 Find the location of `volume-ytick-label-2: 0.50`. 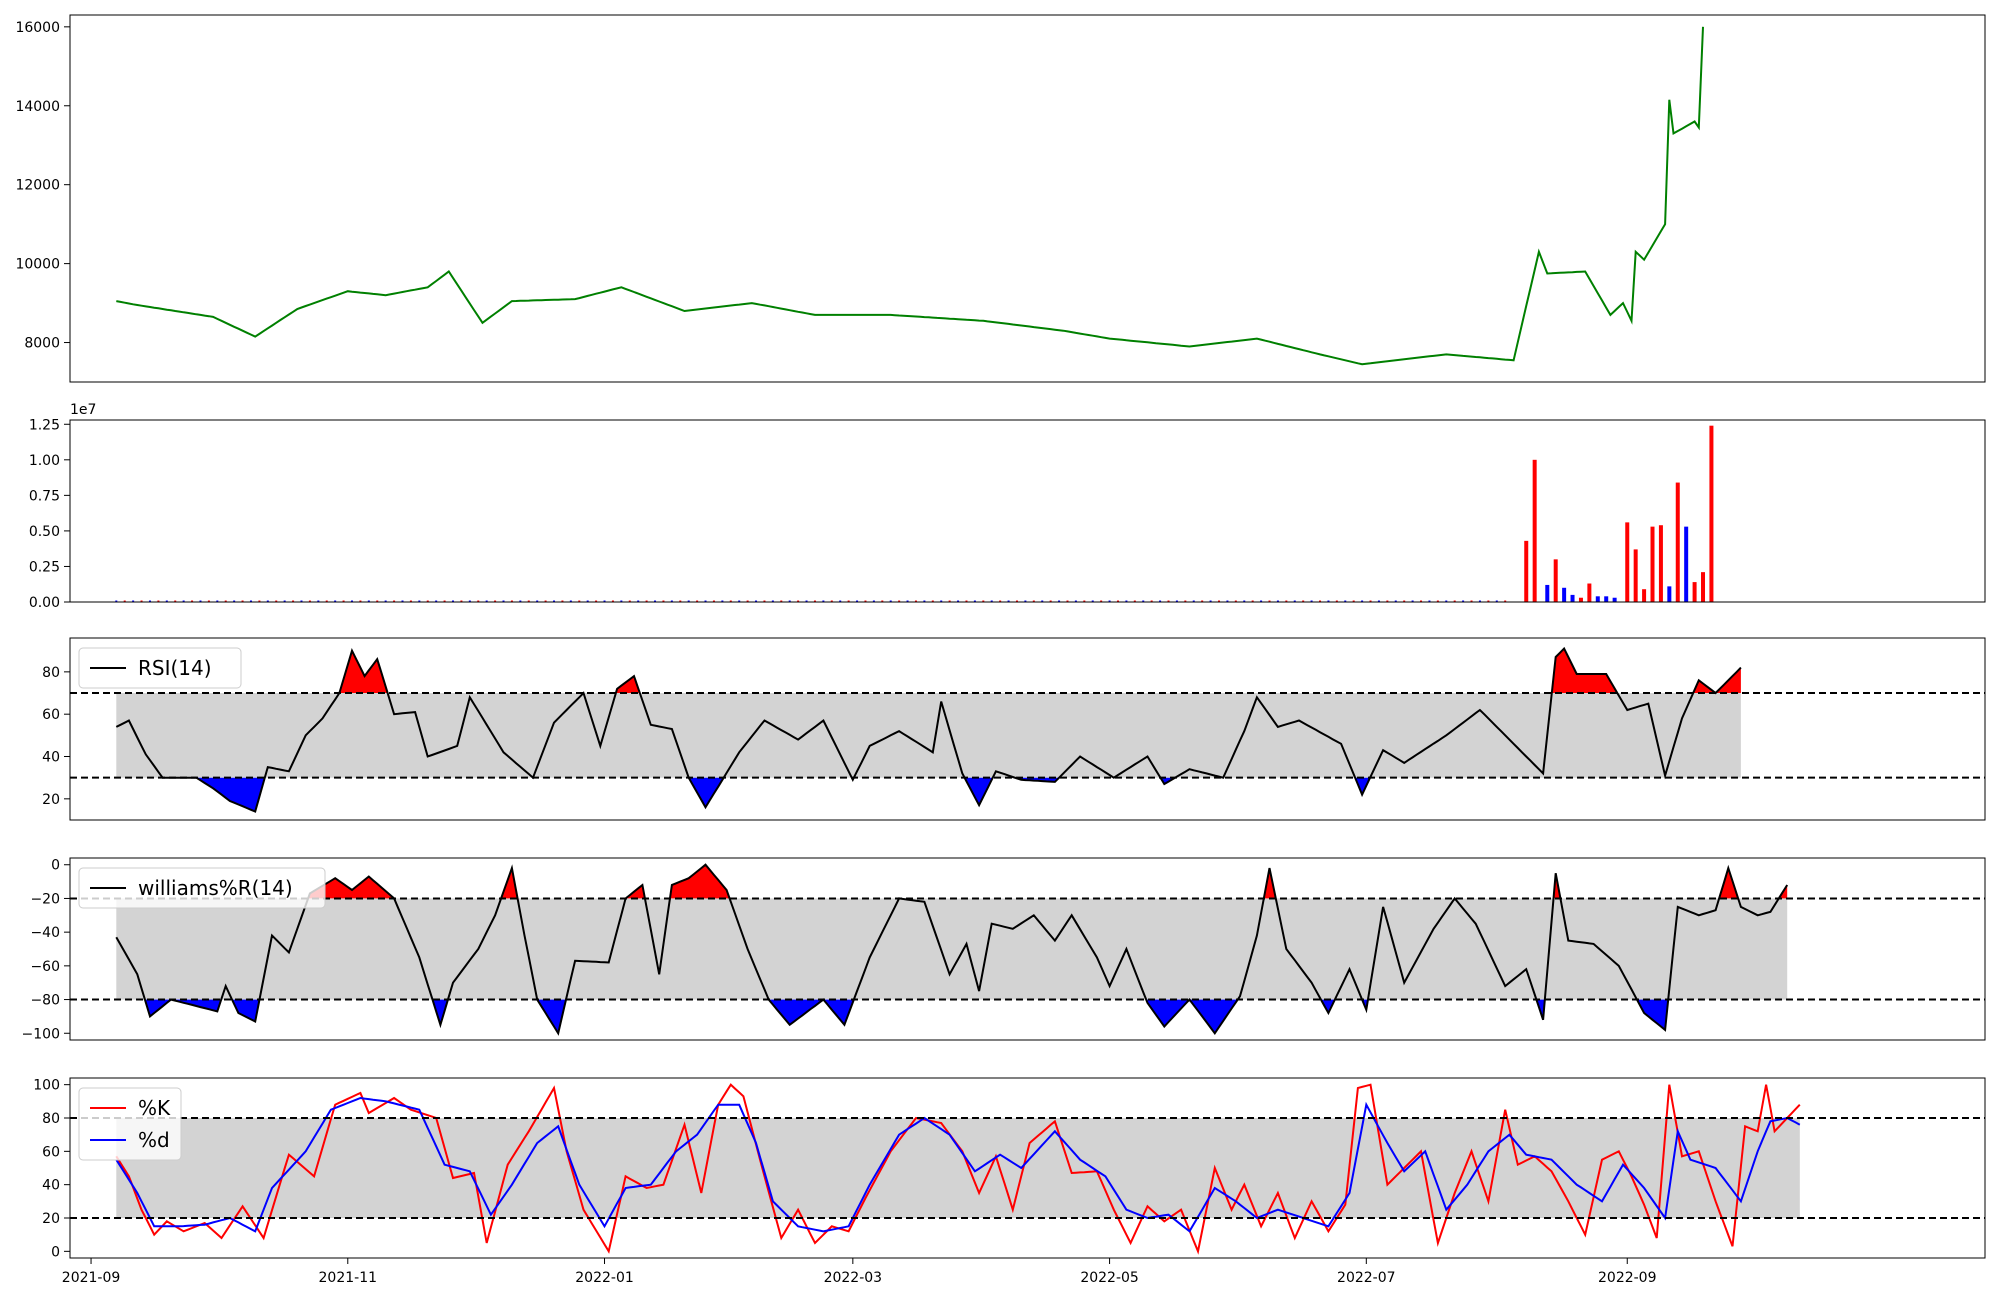

volume-ytick-label-2: 0.50 is located at coordinates (44, 532).